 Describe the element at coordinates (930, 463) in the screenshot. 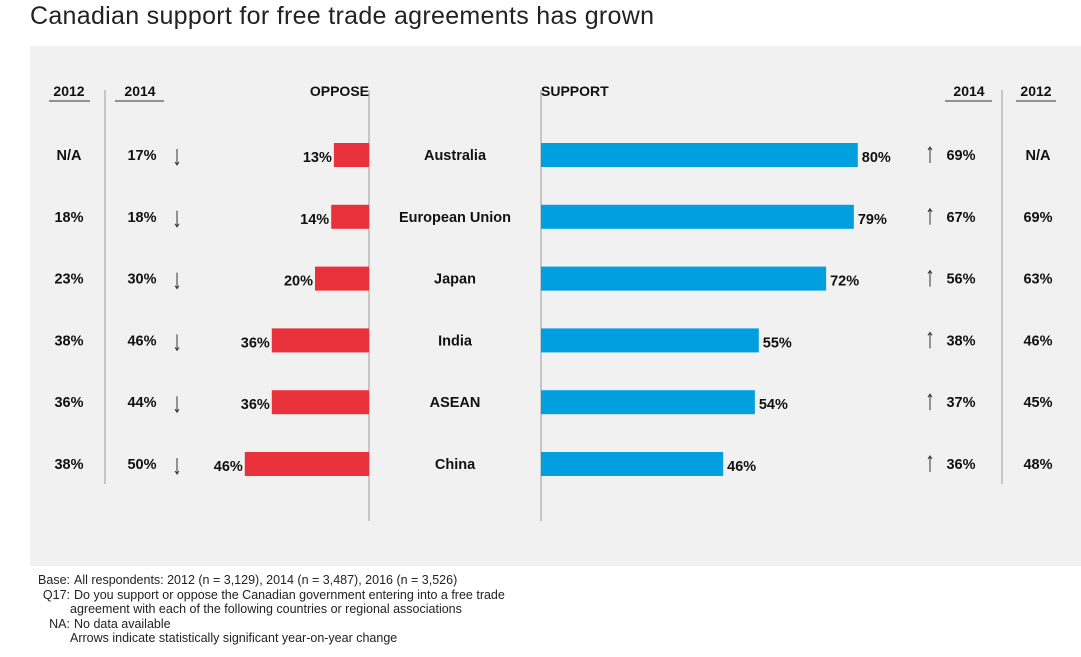

I see `support-trend-arrow-china` at that location.